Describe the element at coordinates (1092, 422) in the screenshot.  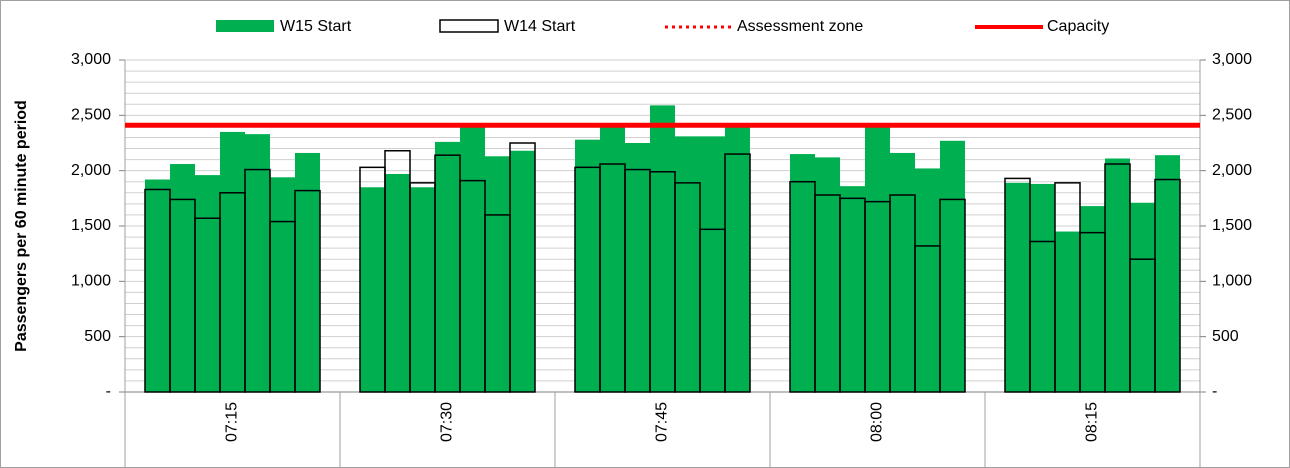
I see `x-tick-label: 08:15` at that location.